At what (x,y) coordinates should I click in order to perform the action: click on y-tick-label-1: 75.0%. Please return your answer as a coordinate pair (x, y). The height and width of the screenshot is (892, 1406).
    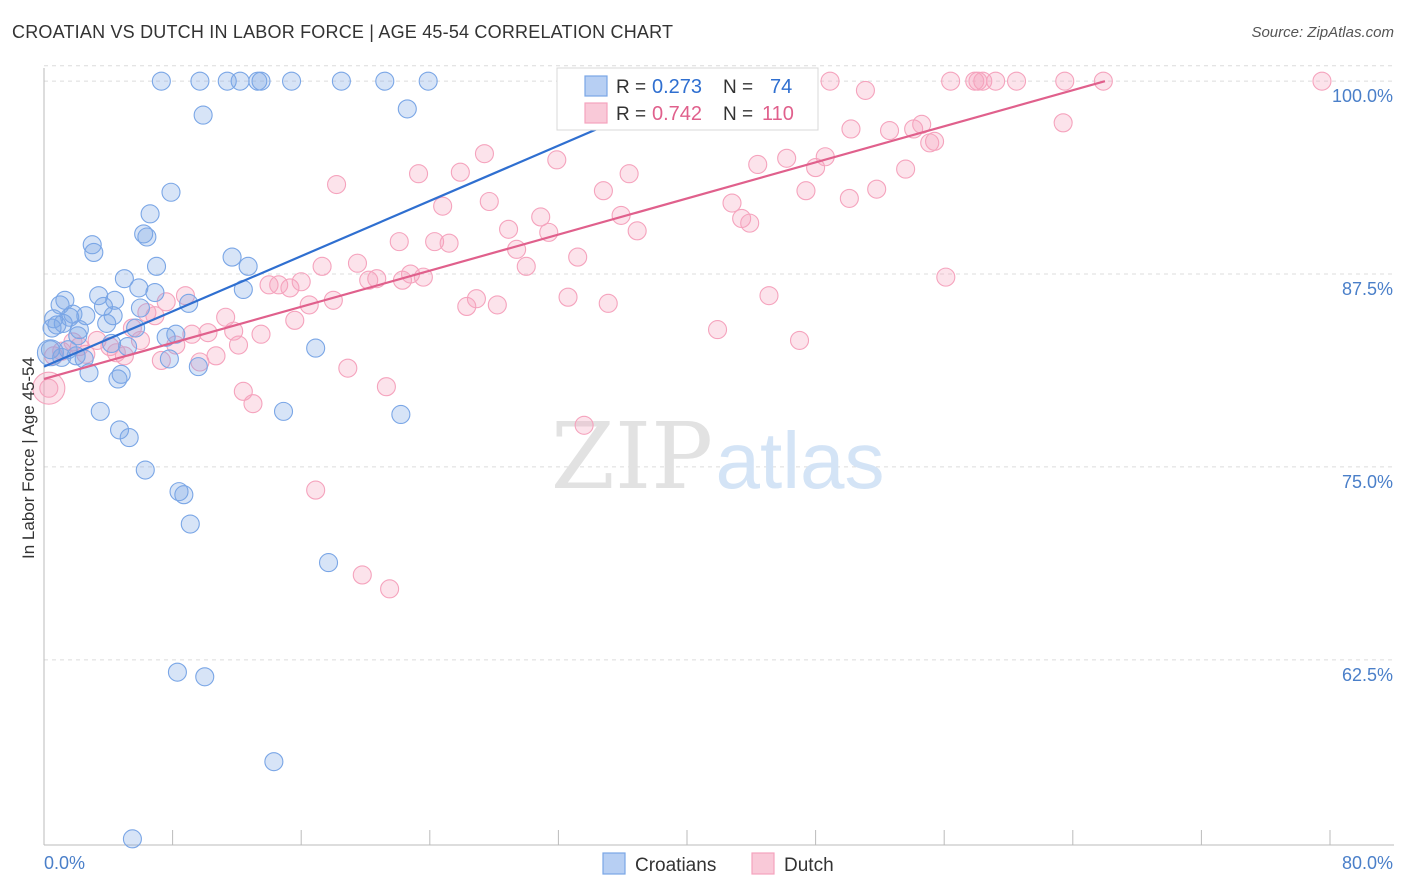
    Looking at the image, I should click on (1367, 482).